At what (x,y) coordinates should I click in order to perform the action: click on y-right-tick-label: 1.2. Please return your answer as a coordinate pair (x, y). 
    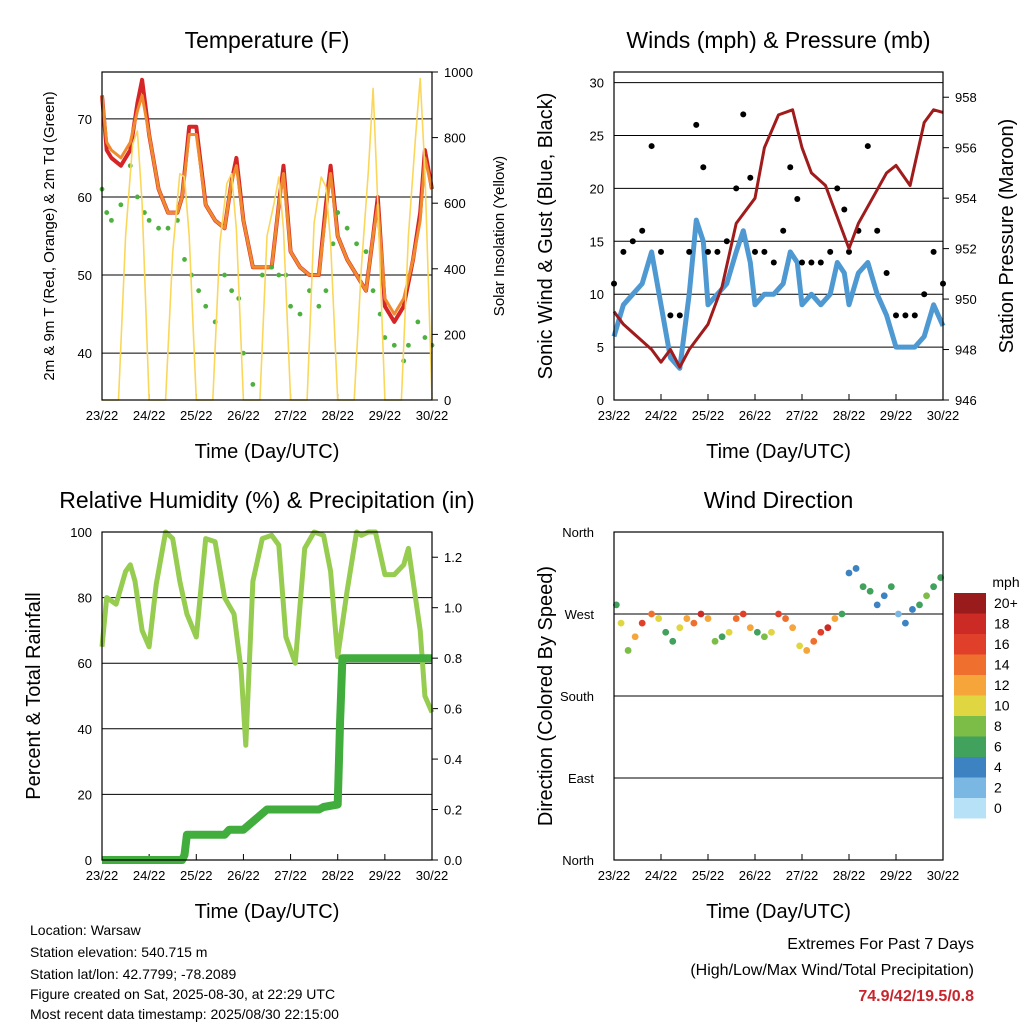
    Looking at the image, I should click on (453, 557).